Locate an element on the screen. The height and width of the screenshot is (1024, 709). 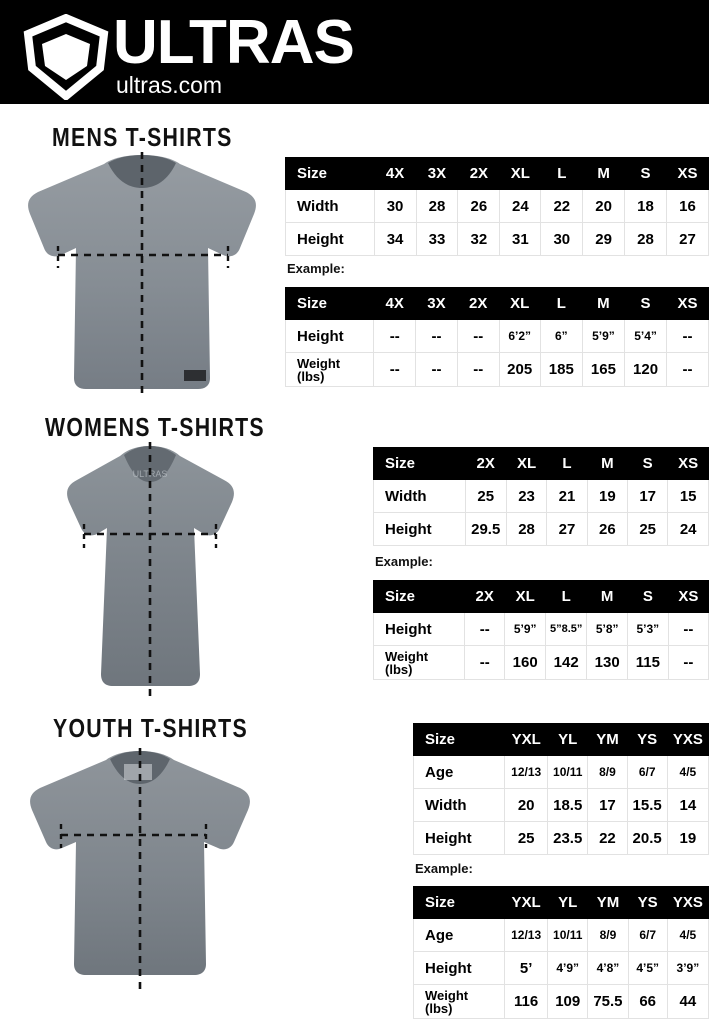
cell-height-ys: 20.5 is located at coordinates (647, 838).